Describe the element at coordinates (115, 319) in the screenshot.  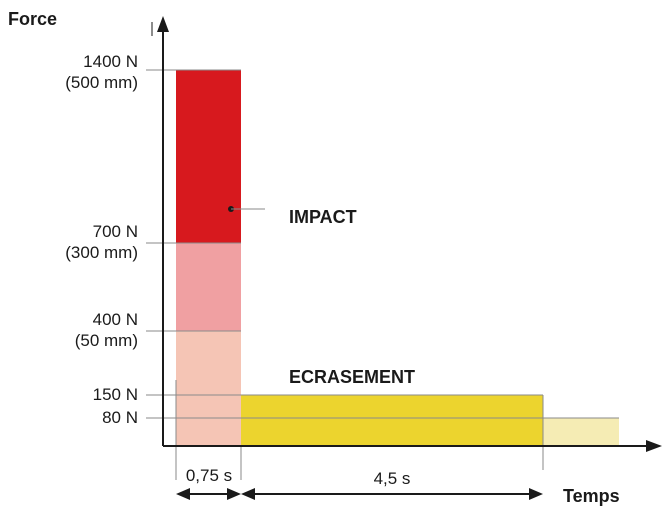
I see `ytick-400-force: 400 N` at that location.